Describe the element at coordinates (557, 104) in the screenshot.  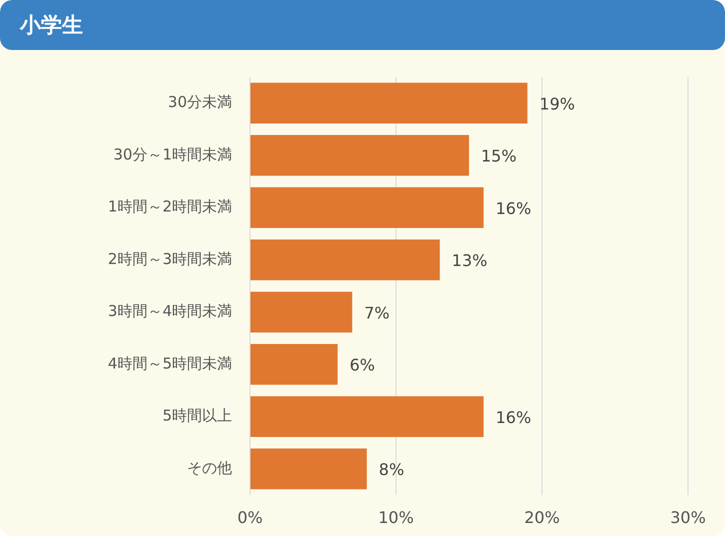
I see `data-label: 19%` at that location.